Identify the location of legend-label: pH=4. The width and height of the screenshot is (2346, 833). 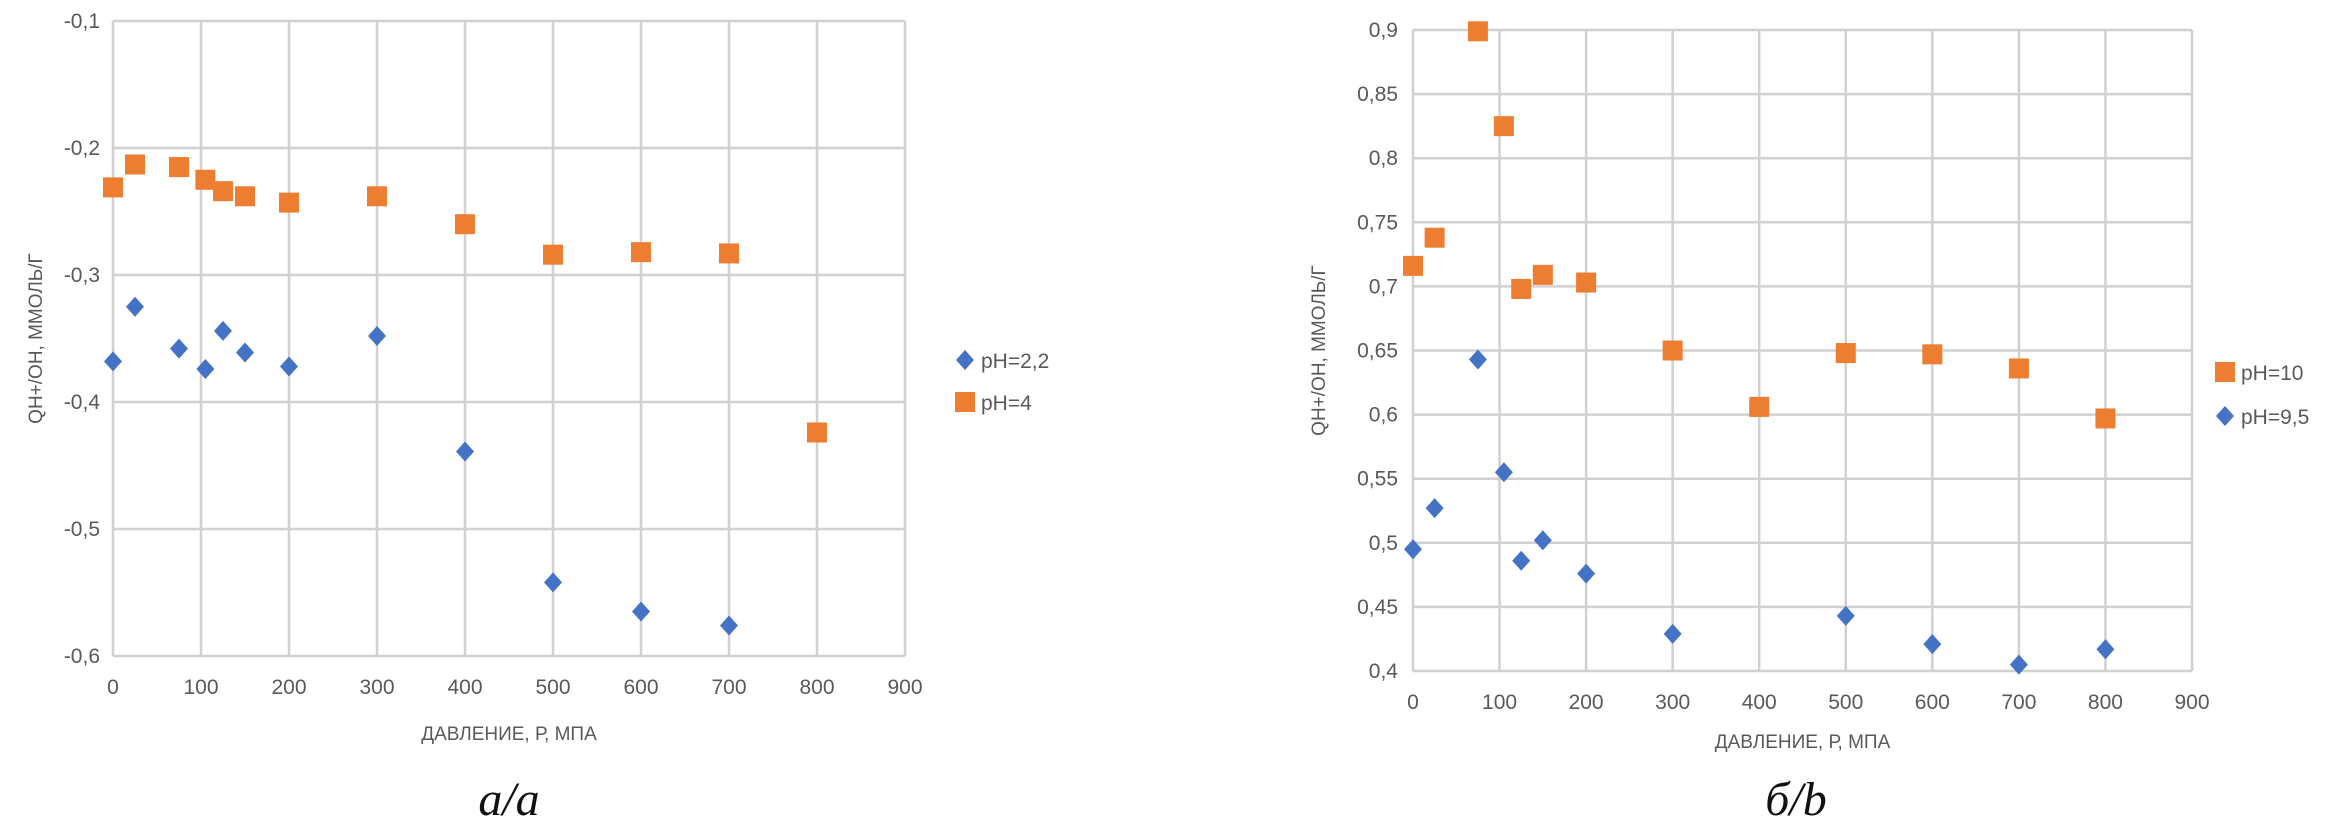
(1006, 403).